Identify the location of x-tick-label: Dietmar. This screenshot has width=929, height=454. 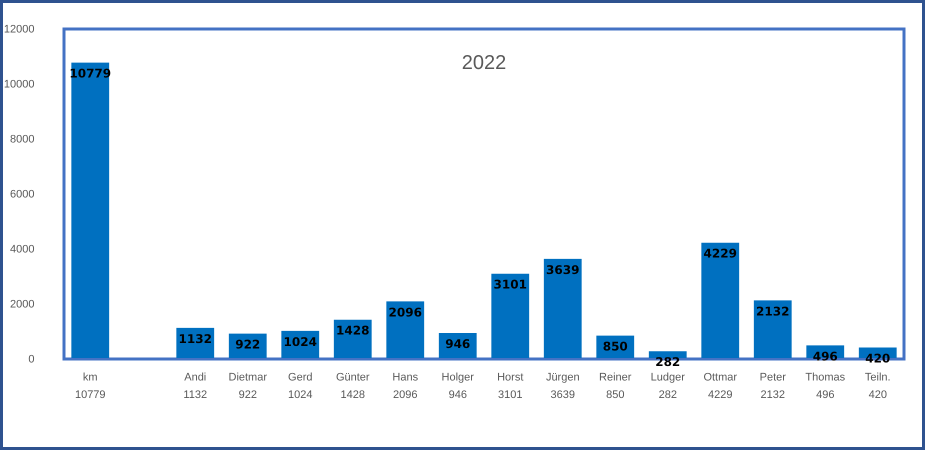
(248, 378).